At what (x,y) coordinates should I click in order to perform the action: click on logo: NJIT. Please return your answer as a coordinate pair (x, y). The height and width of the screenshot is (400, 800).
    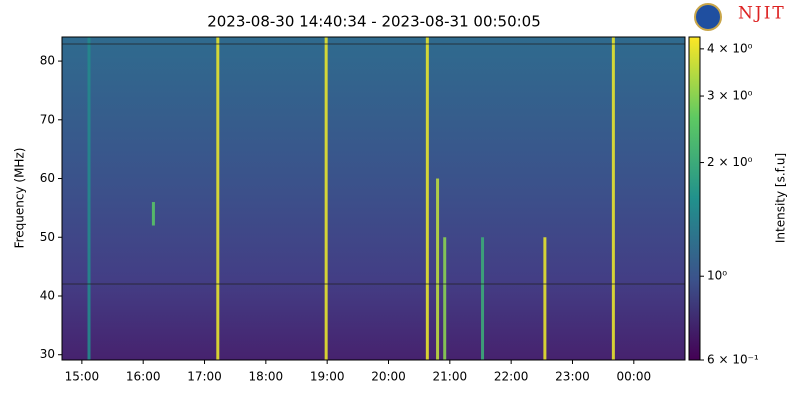
    Looking at the image, I should click on (762, 14).